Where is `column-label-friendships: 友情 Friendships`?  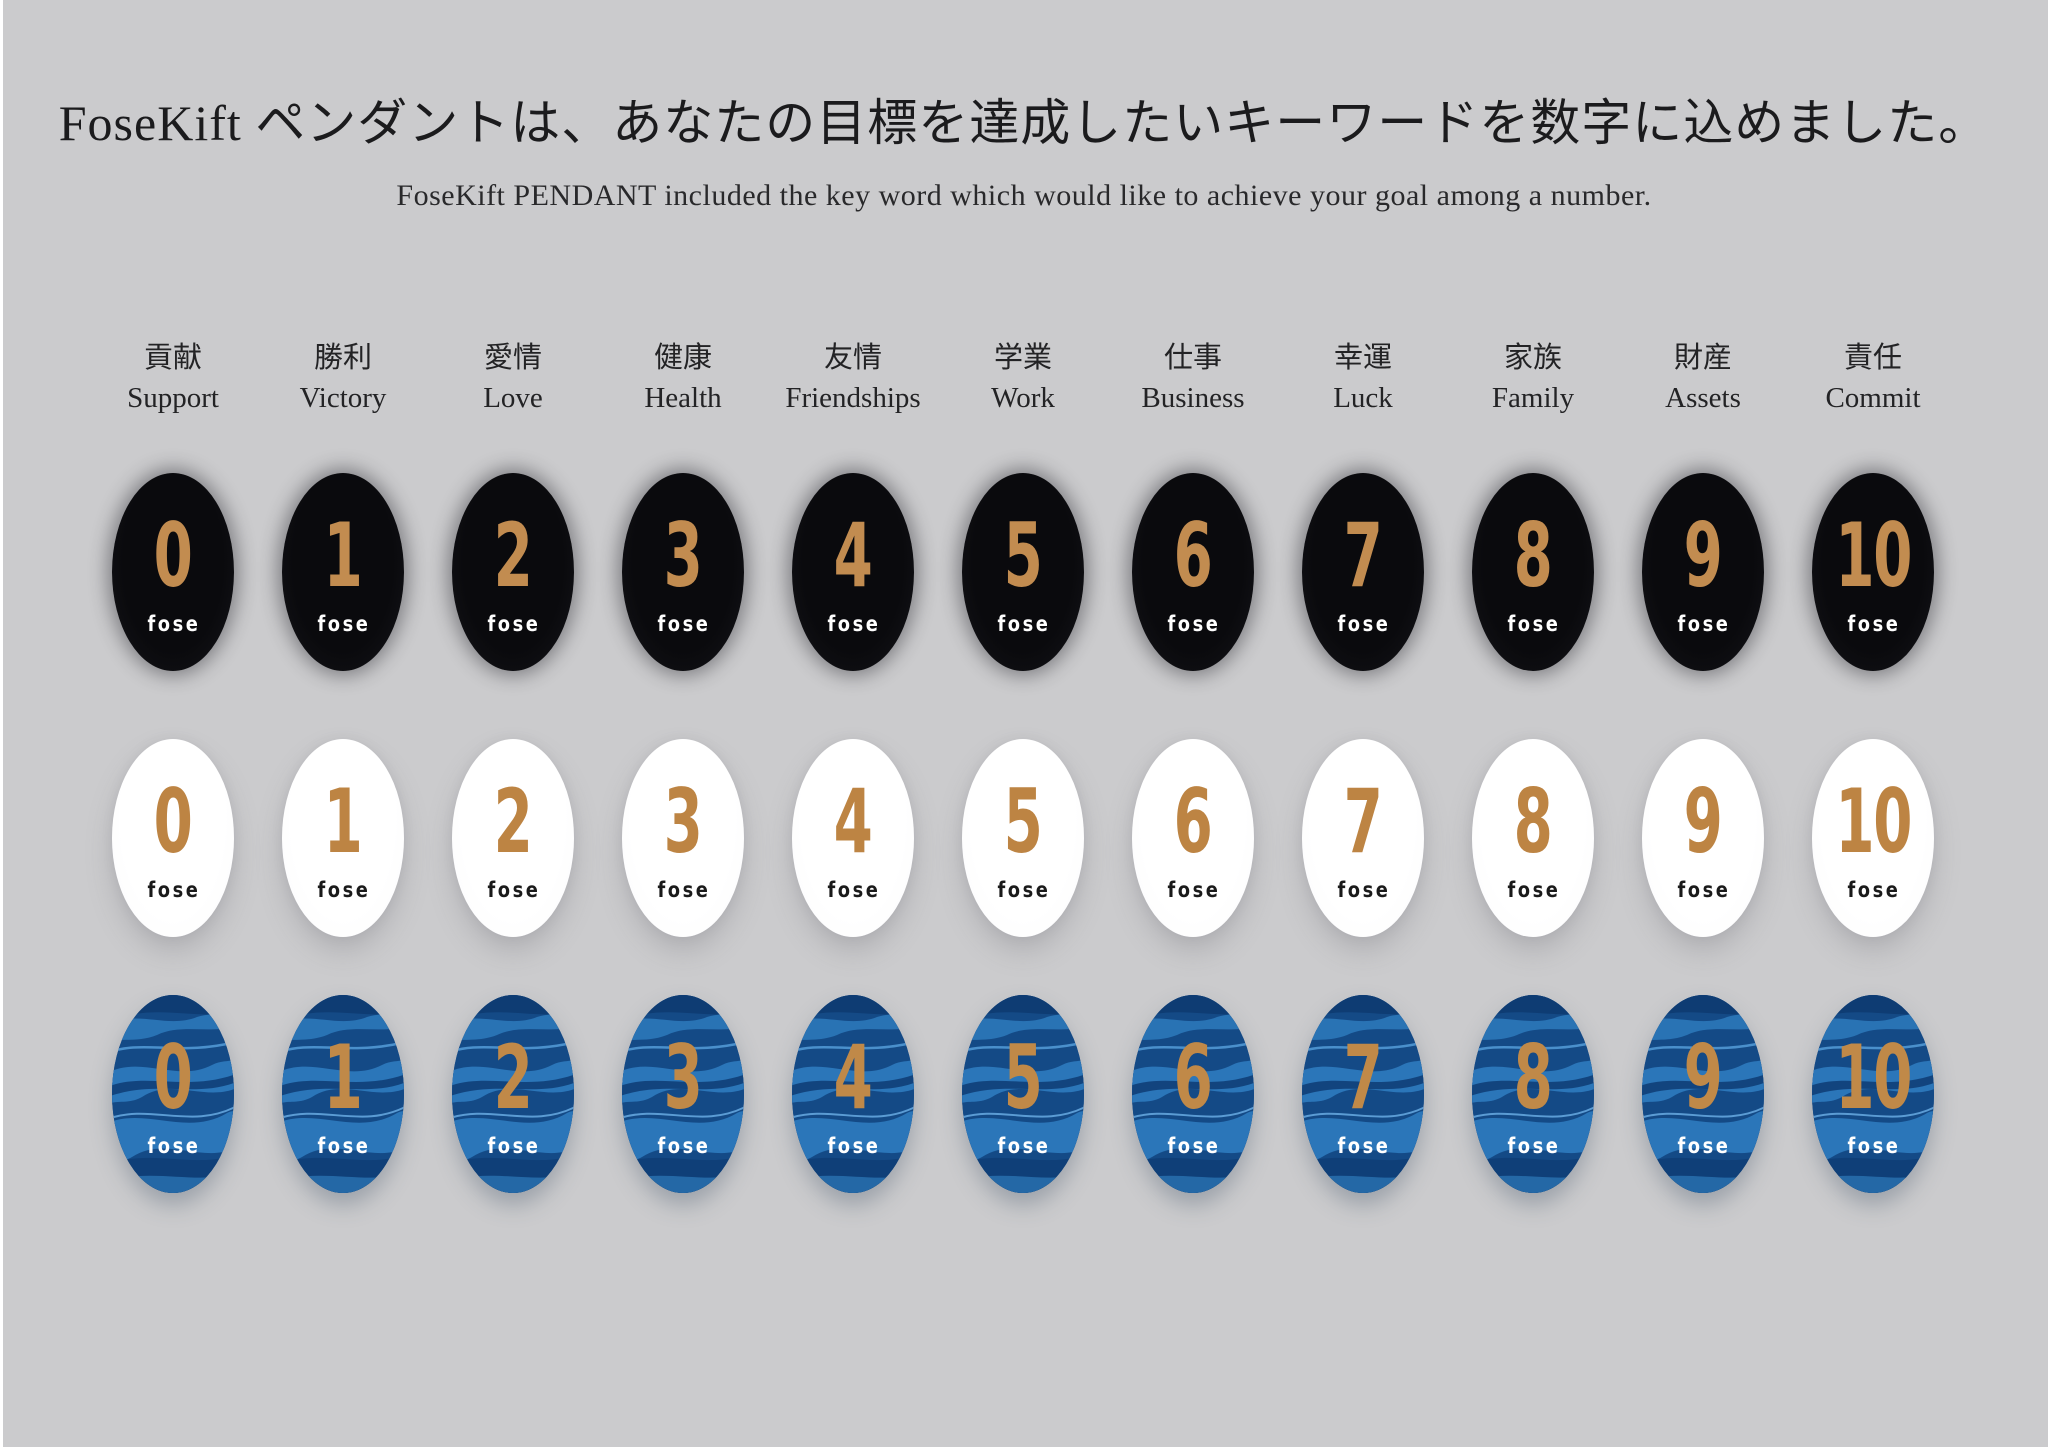
column-label-friendships: 友情 Friendships is located at coordinates (853, 378).